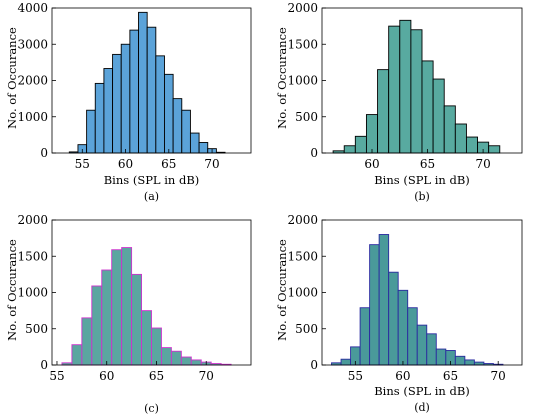 The width and height of the screenshot is (550, 416). I want to click on panel-caption: (a), so click(151, 196).